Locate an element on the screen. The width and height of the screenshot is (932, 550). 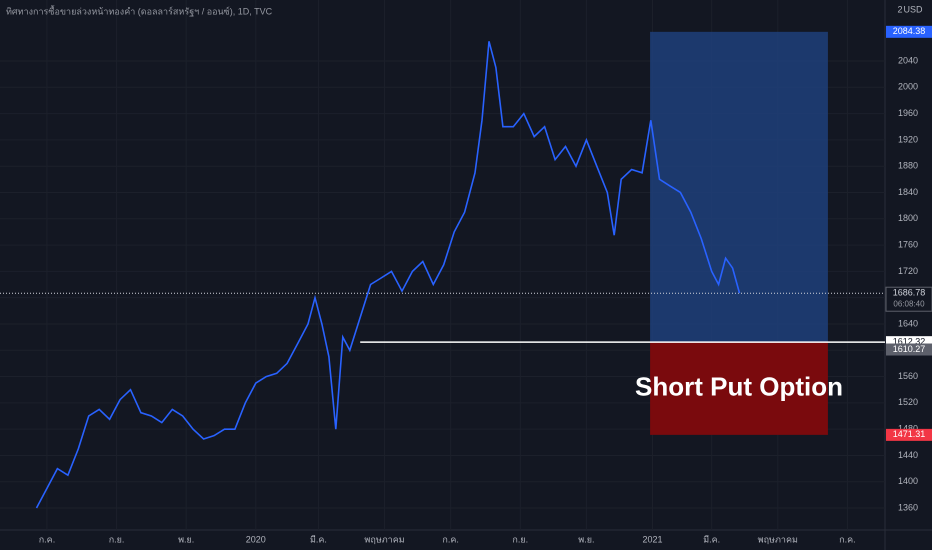
y-tick-label: 1520 is located at coordinates (908, 402).